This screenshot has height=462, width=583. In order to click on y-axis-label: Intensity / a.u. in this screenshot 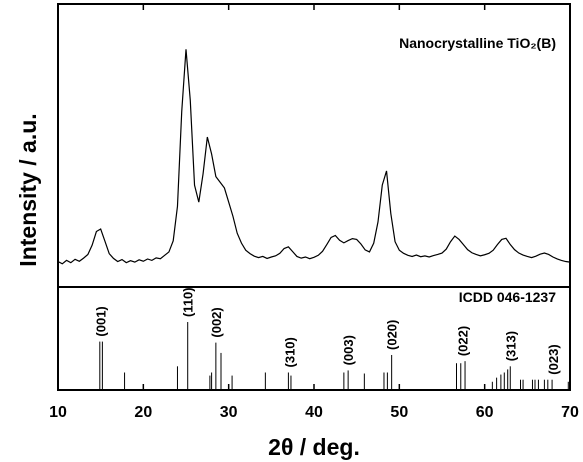, I will do `click(28, 189)`.